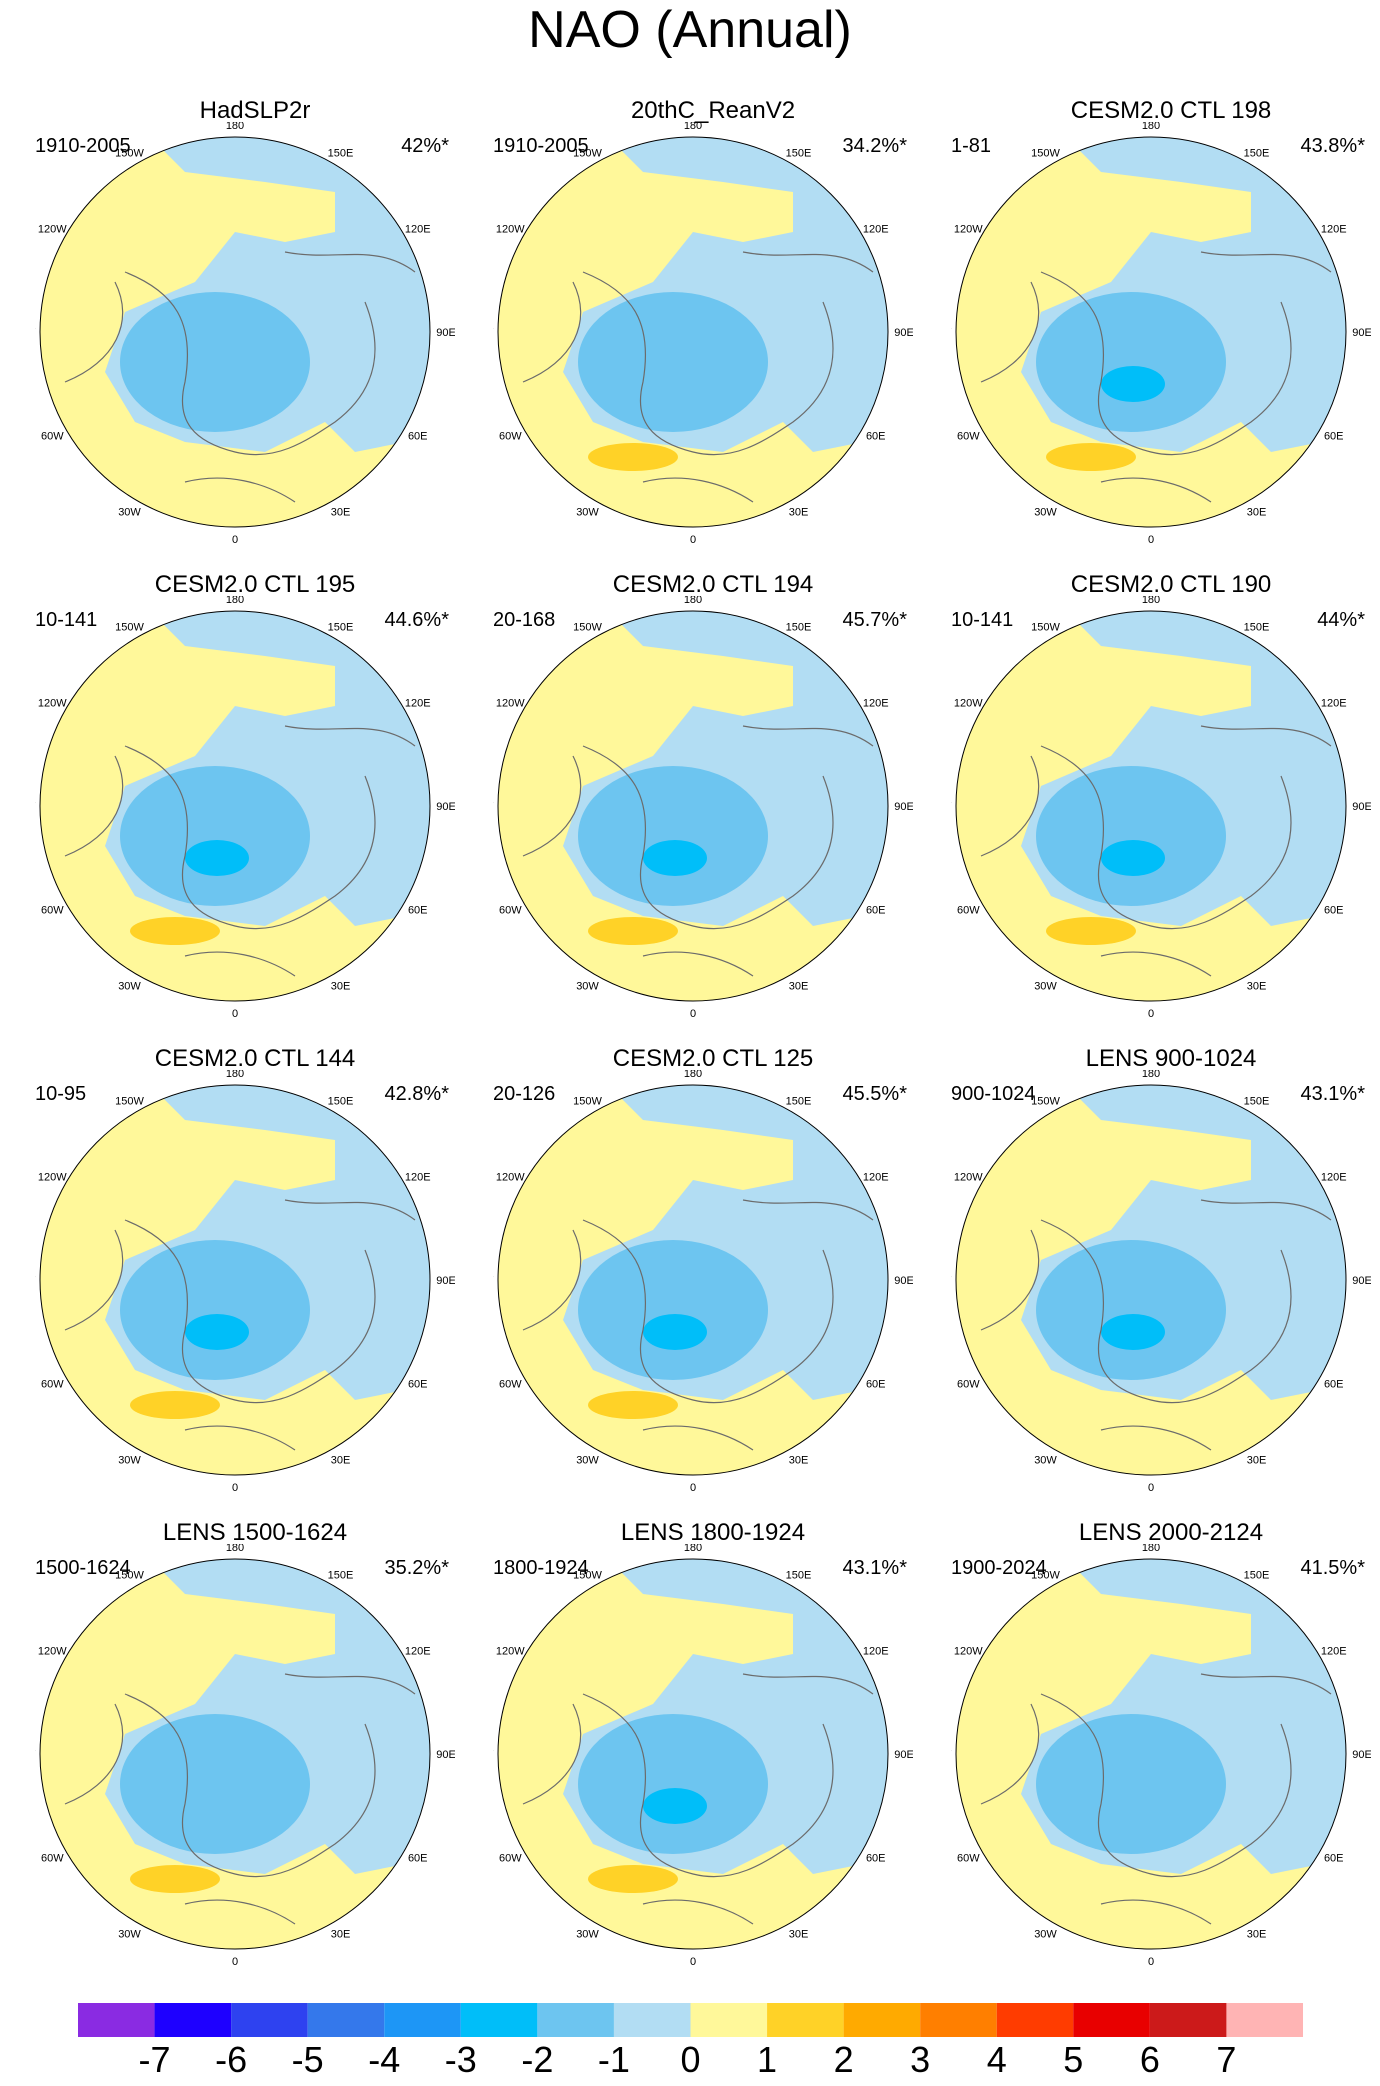 The height and width of the screenshot is (2086, 1380). I want to click on colorbar-label: 1, so click(767, 2059).